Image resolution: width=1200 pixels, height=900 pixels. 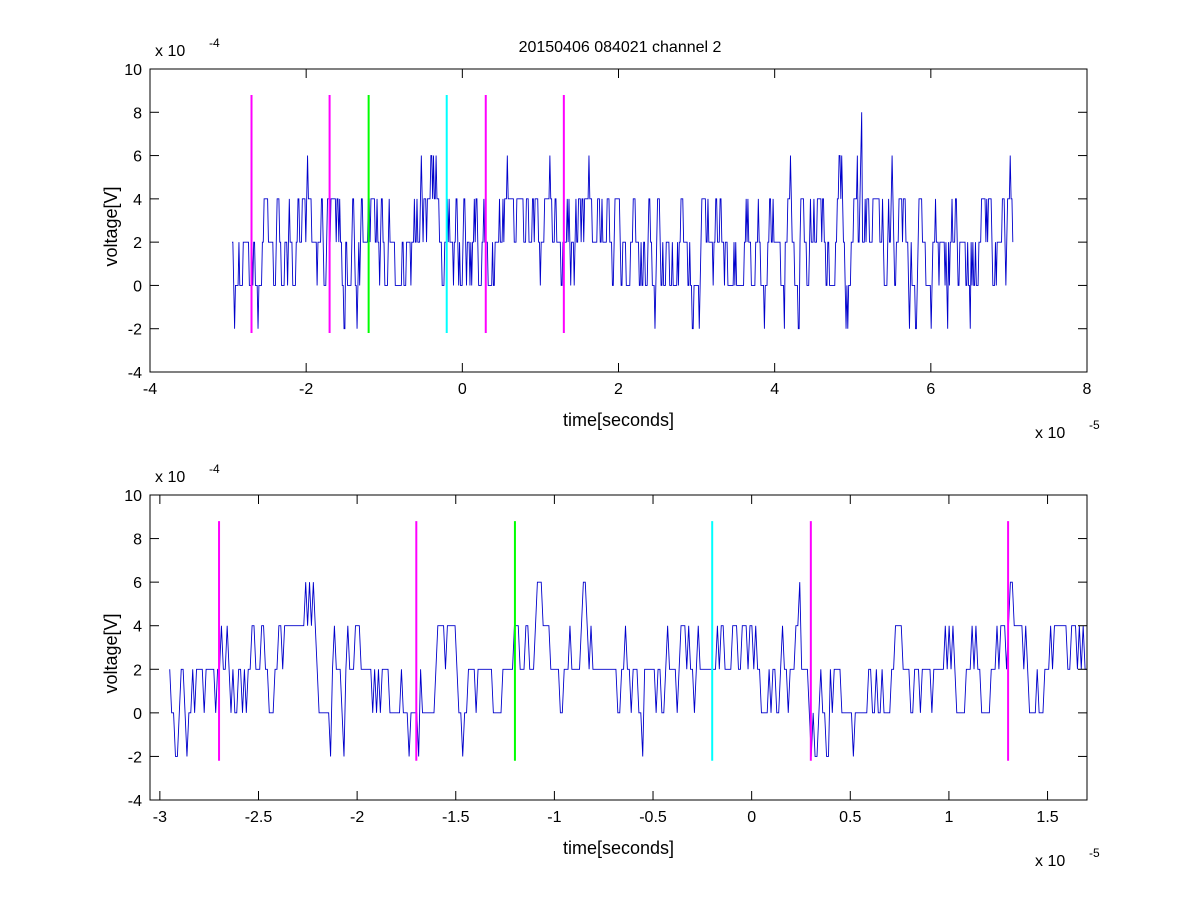 I want to click on x-tick-label: 6, so click(x=930, y=389).